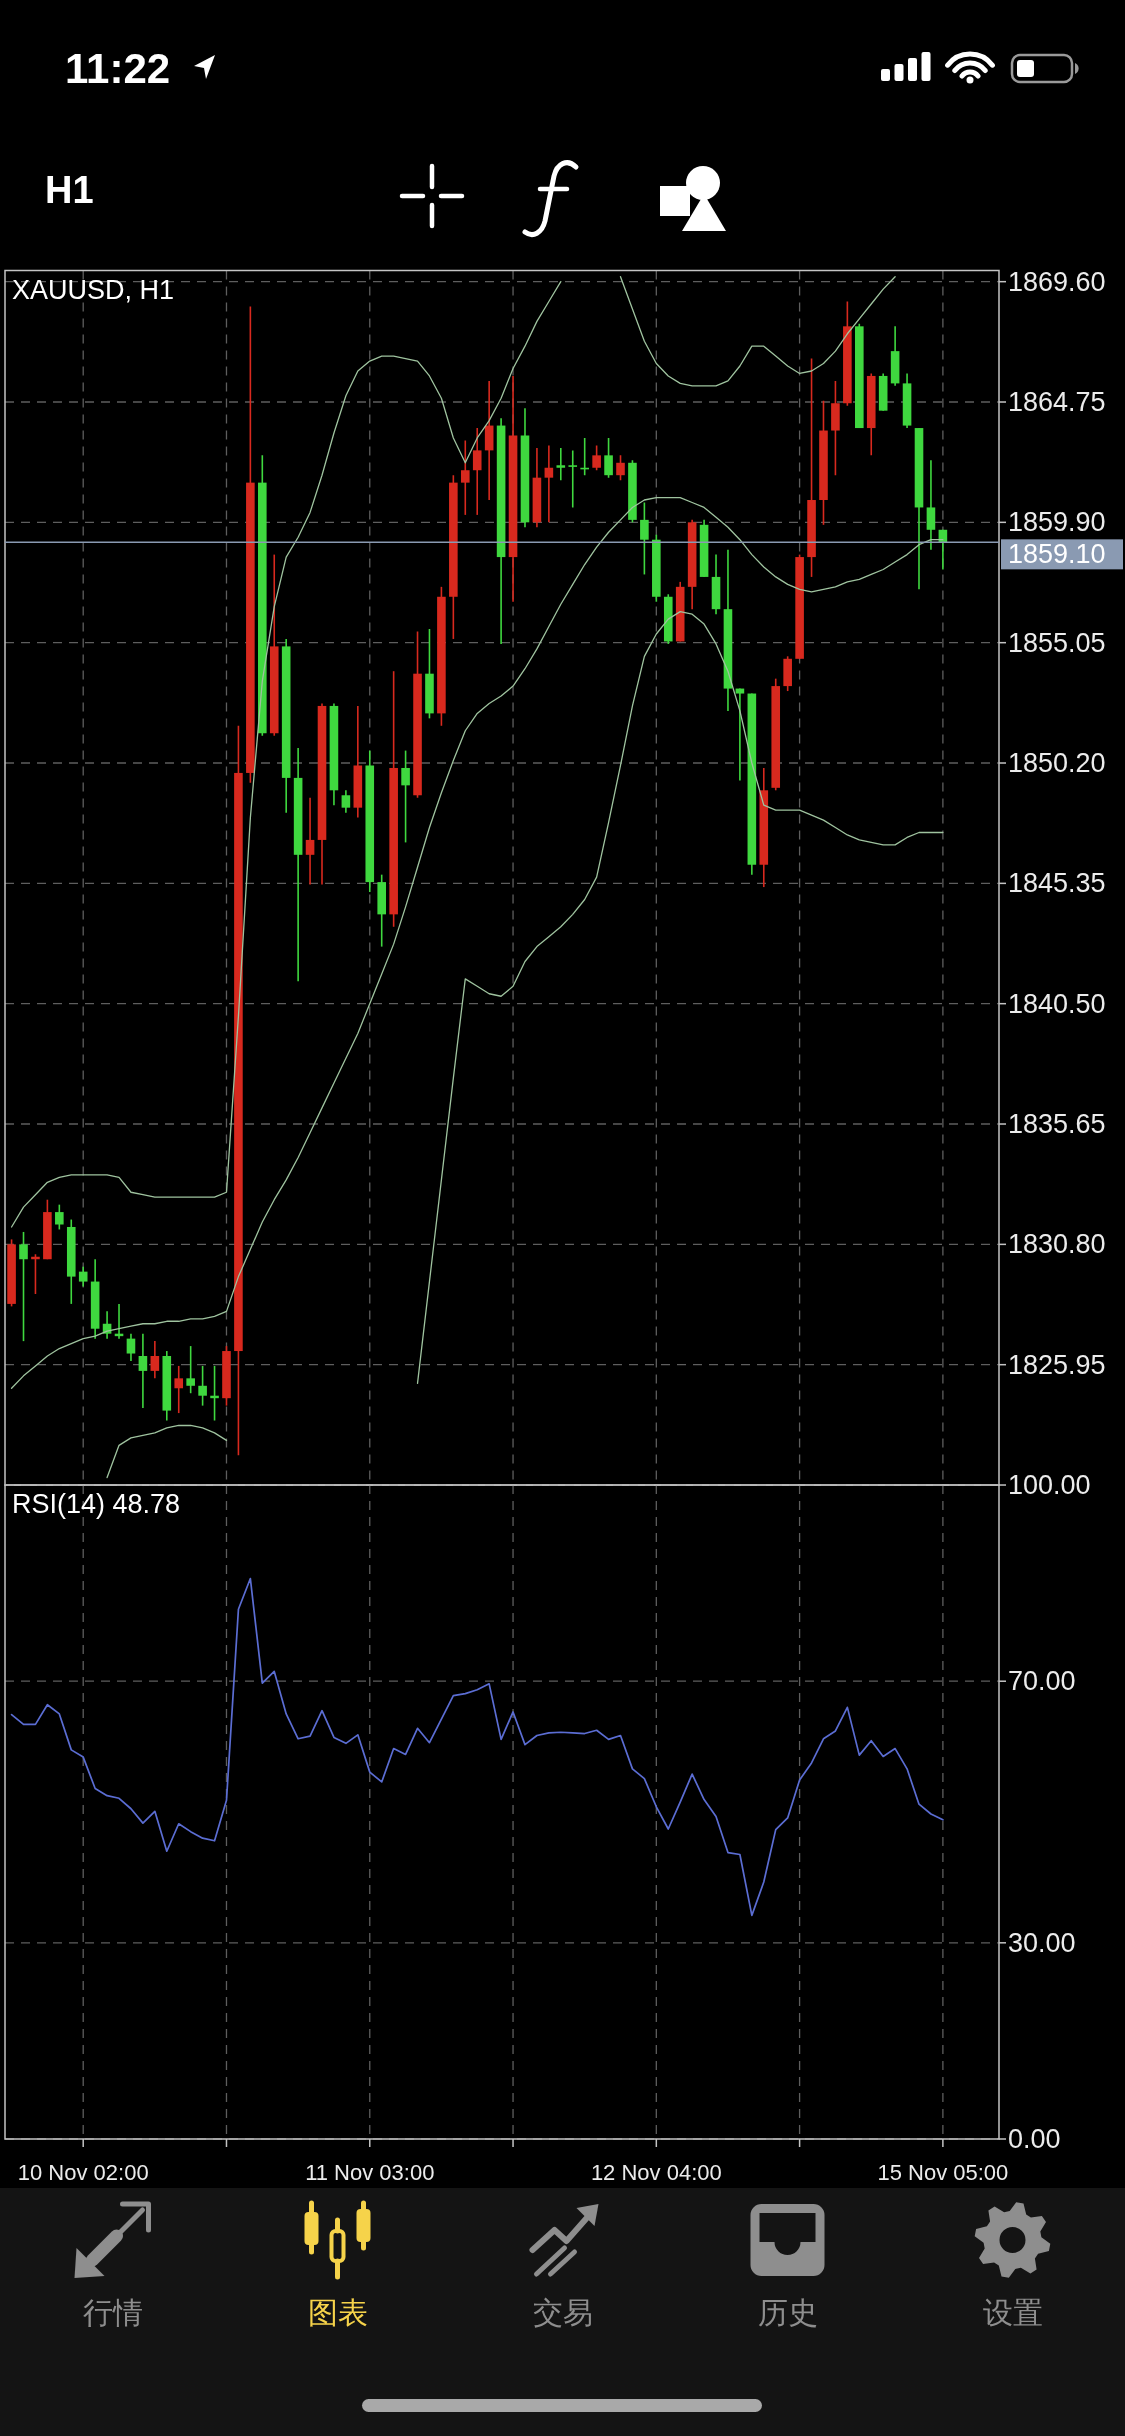  I want to click on text: H1, so click(69, 190).